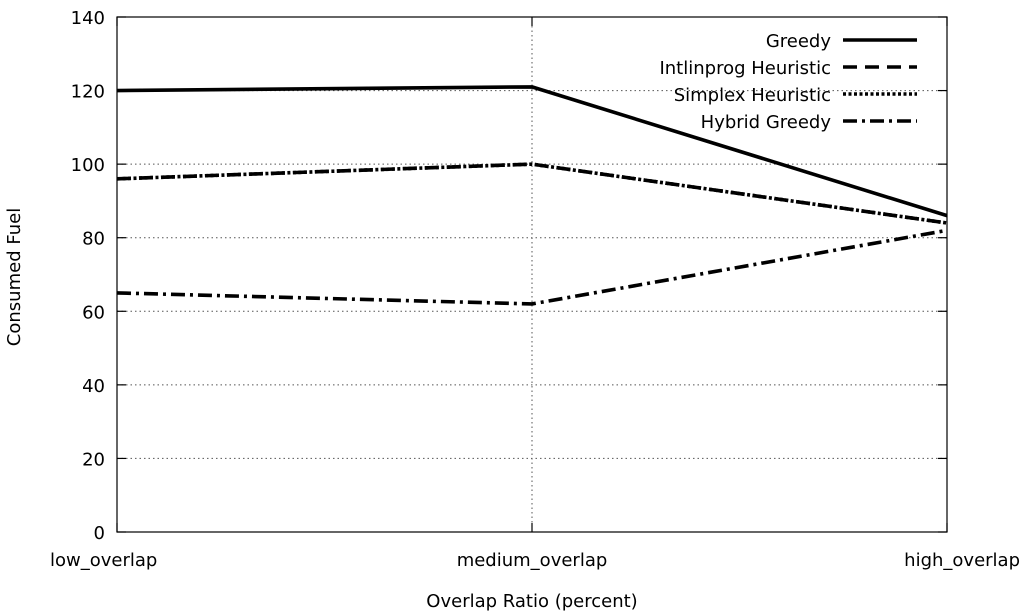 The image size is (1023, 616). What do you see at coordinates (532, 560) in the screenshot?
I see `x-tick-label: medium_overlap` at bounding box center [532, 560].